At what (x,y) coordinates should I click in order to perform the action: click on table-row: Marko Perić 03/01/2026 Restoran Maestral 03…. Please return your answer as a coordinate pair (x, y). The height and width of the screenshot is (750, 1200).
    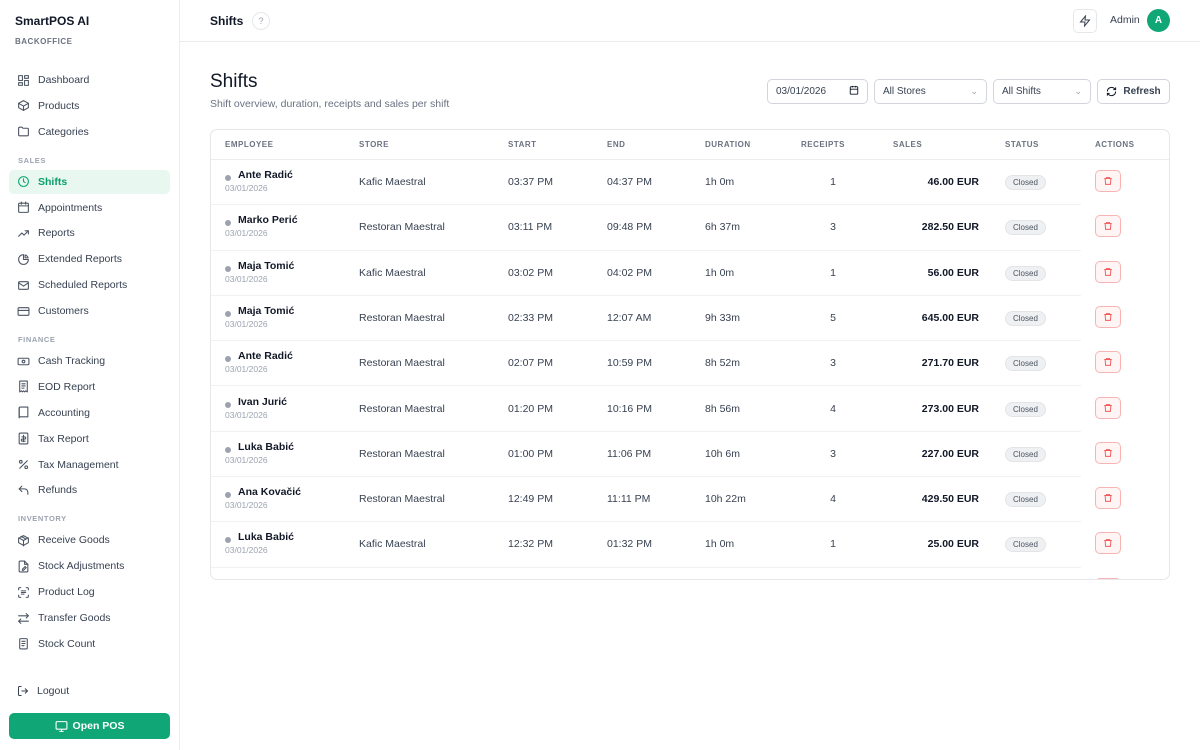
    Looking at the image, I should click on (646, 228).